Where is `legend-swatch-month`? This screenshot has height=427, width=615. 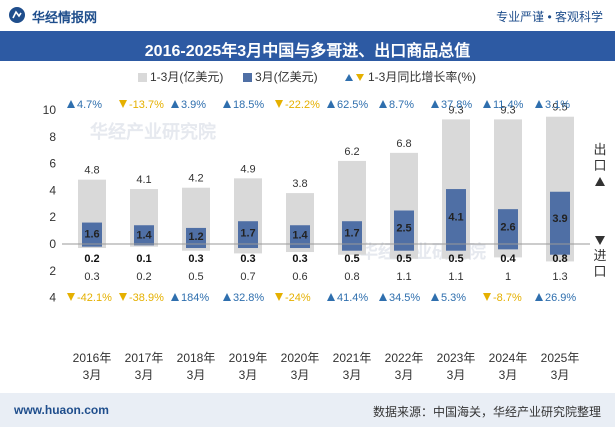
legend-swatch-month is located at coordinates (247, 77).